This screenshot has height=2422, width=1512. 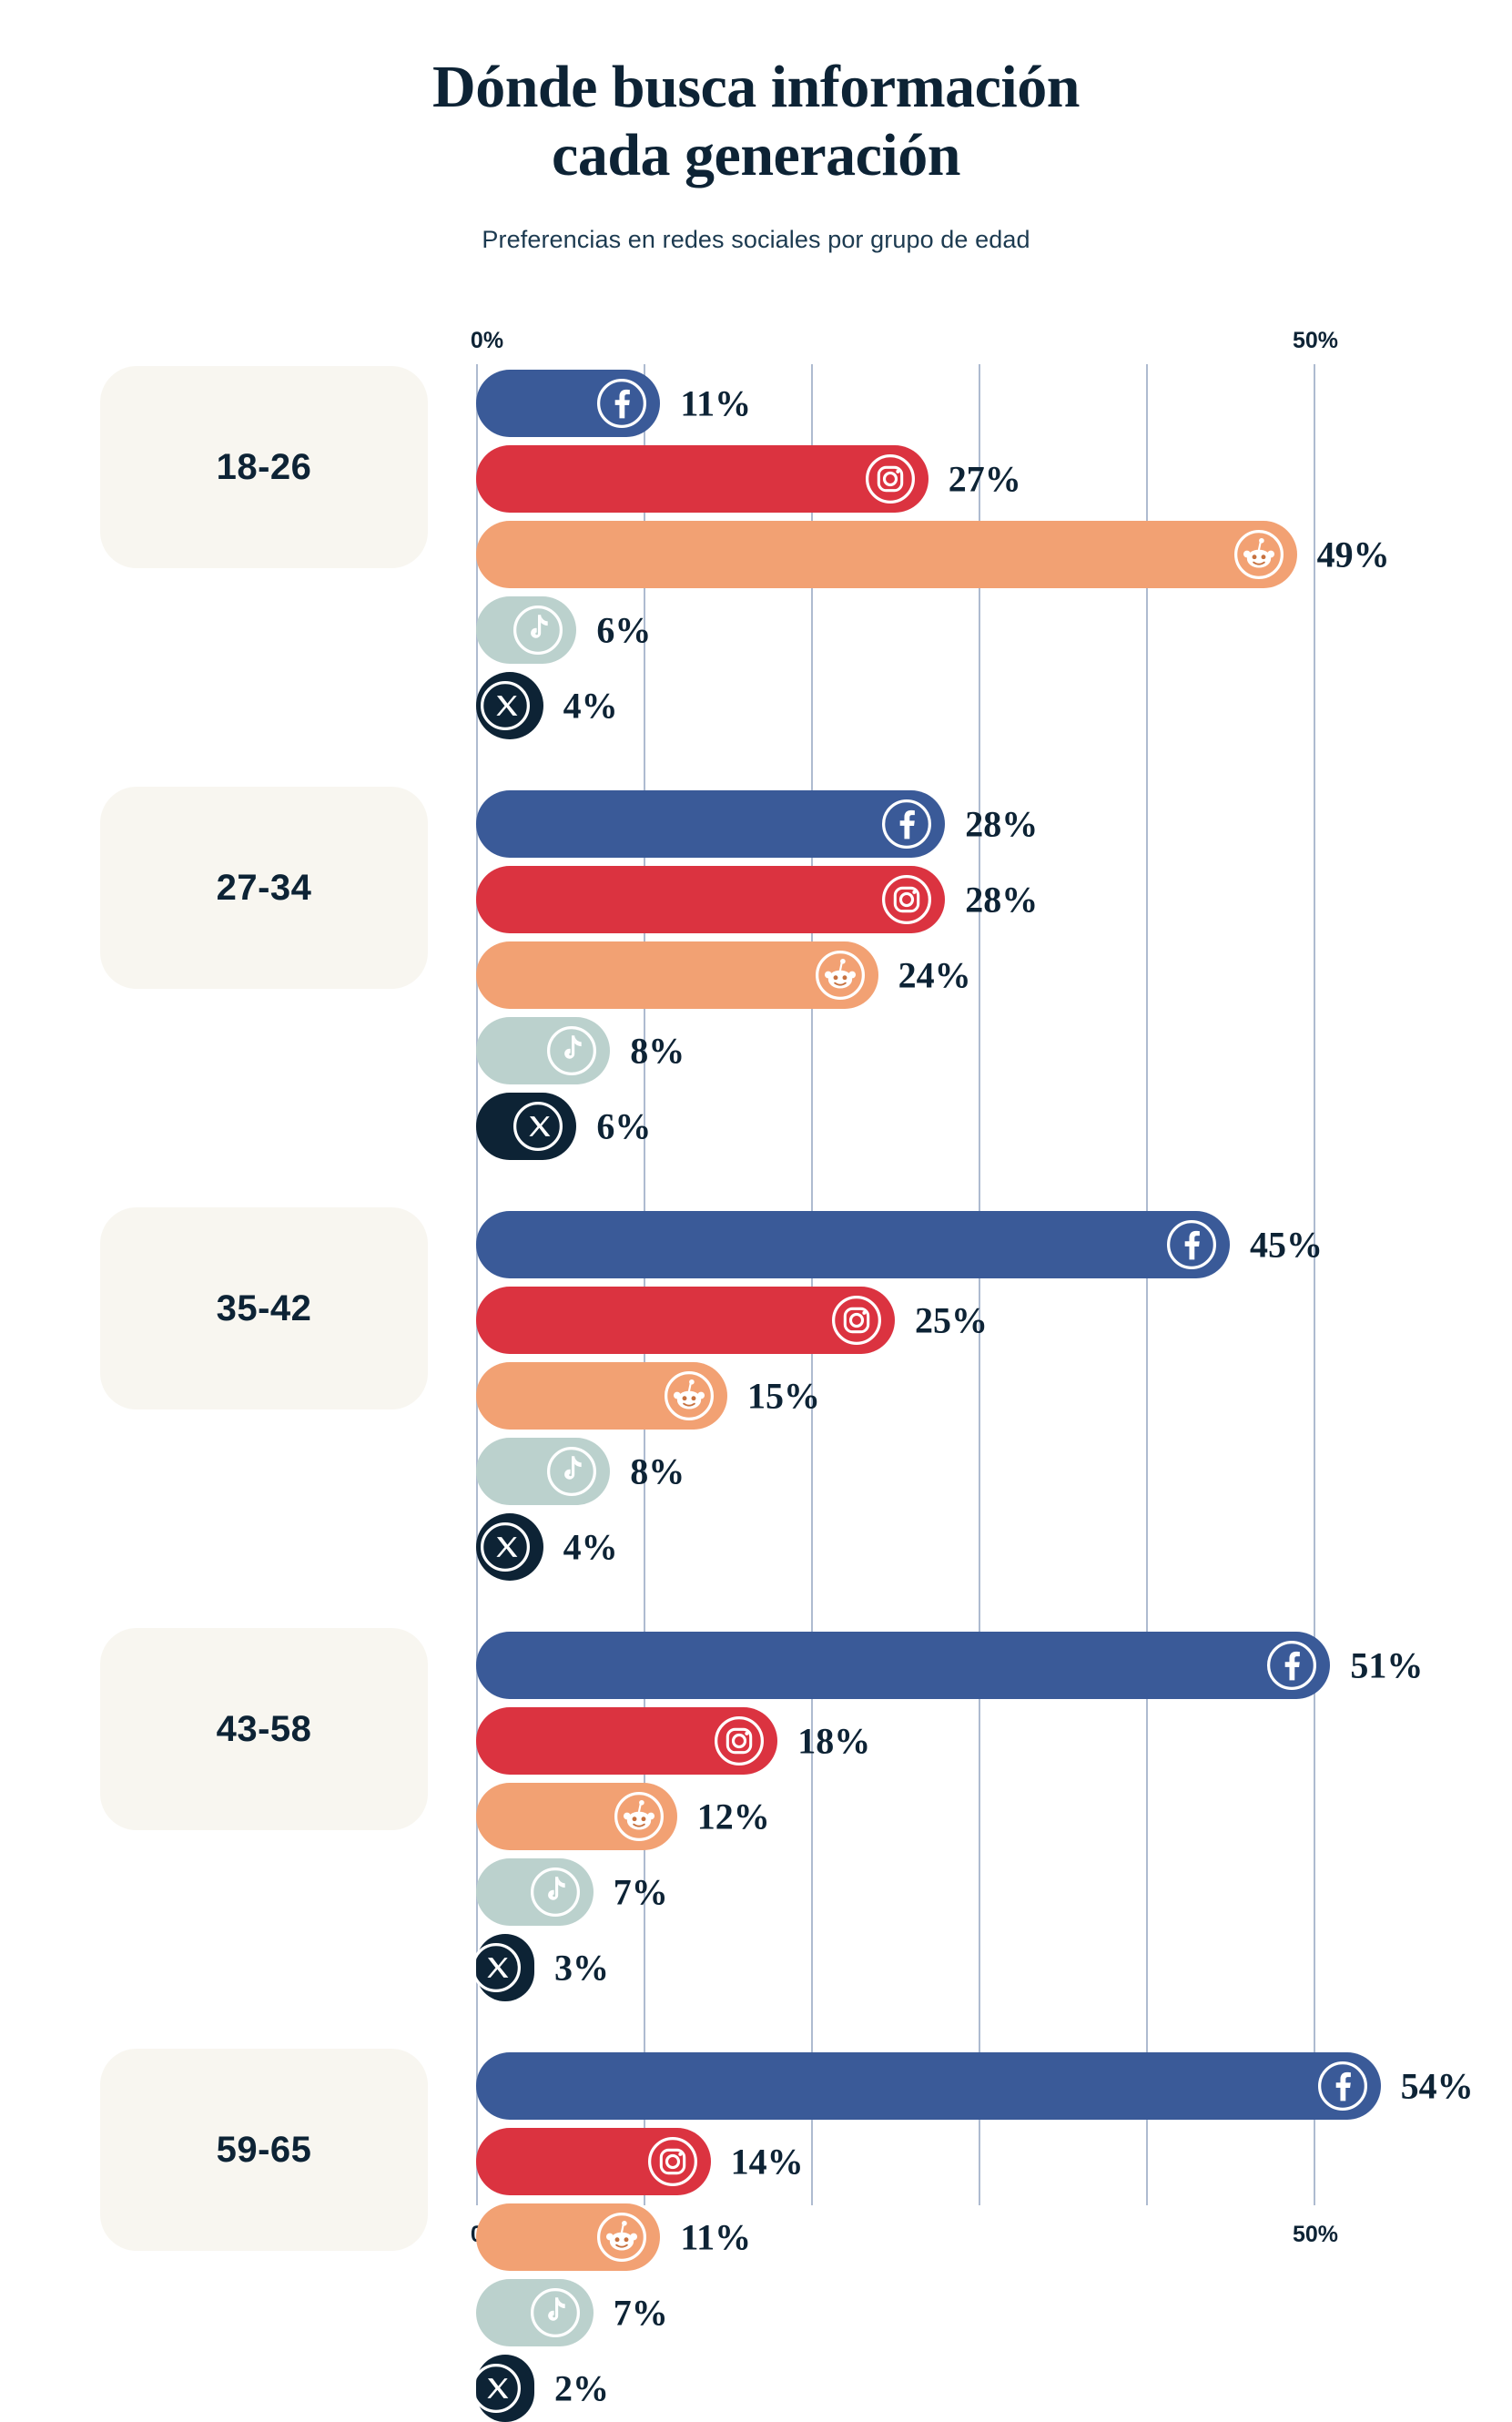 I want to click on age-group-card: 59-65, so click(x=264, y=2150).